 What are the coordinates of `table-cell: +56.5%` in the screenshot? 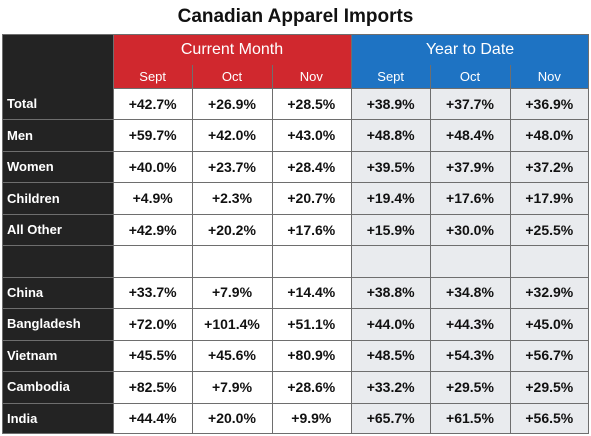 It's located at (549, 418).